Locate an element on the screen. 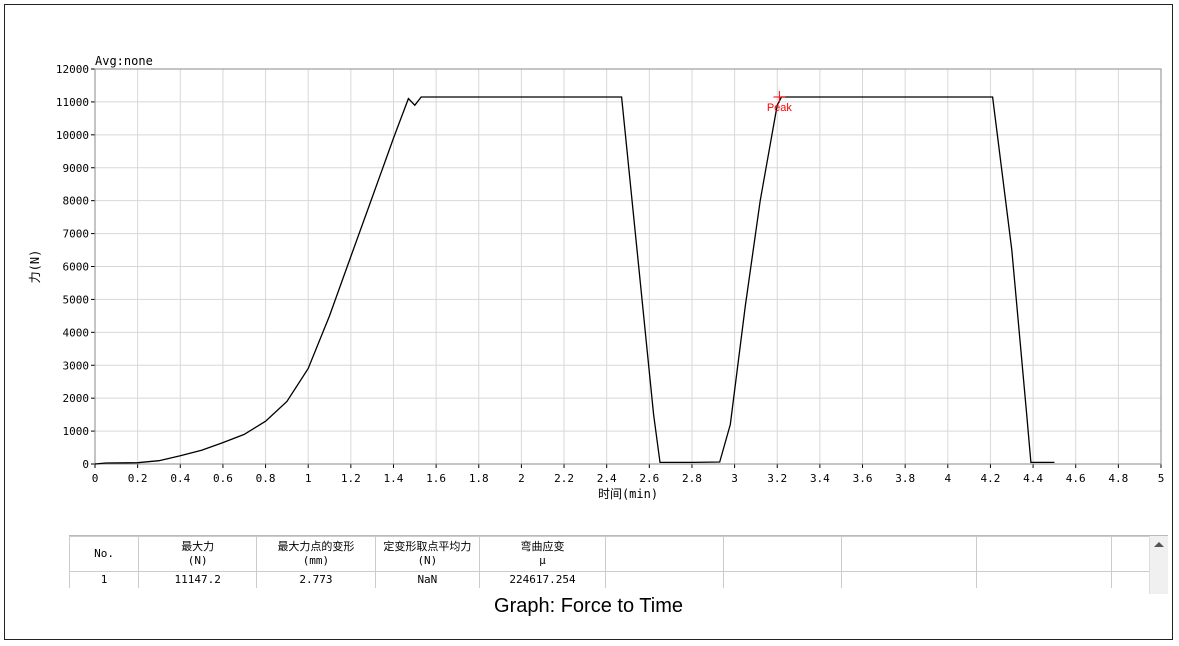 The width and height of the screenshot is (1179, 646). header-bending-strain: 弯曲应变 μ is located at coordinates (542, 554).